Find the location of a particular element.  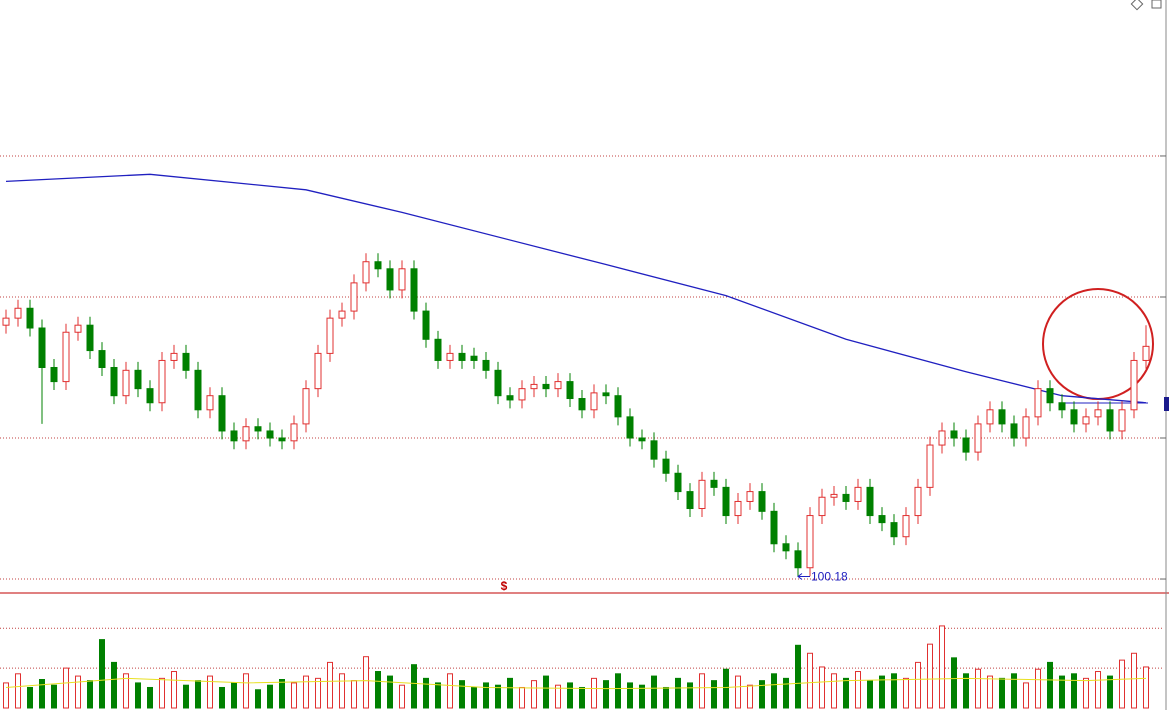

low-arrow-head is located at coordinates (800, 576).